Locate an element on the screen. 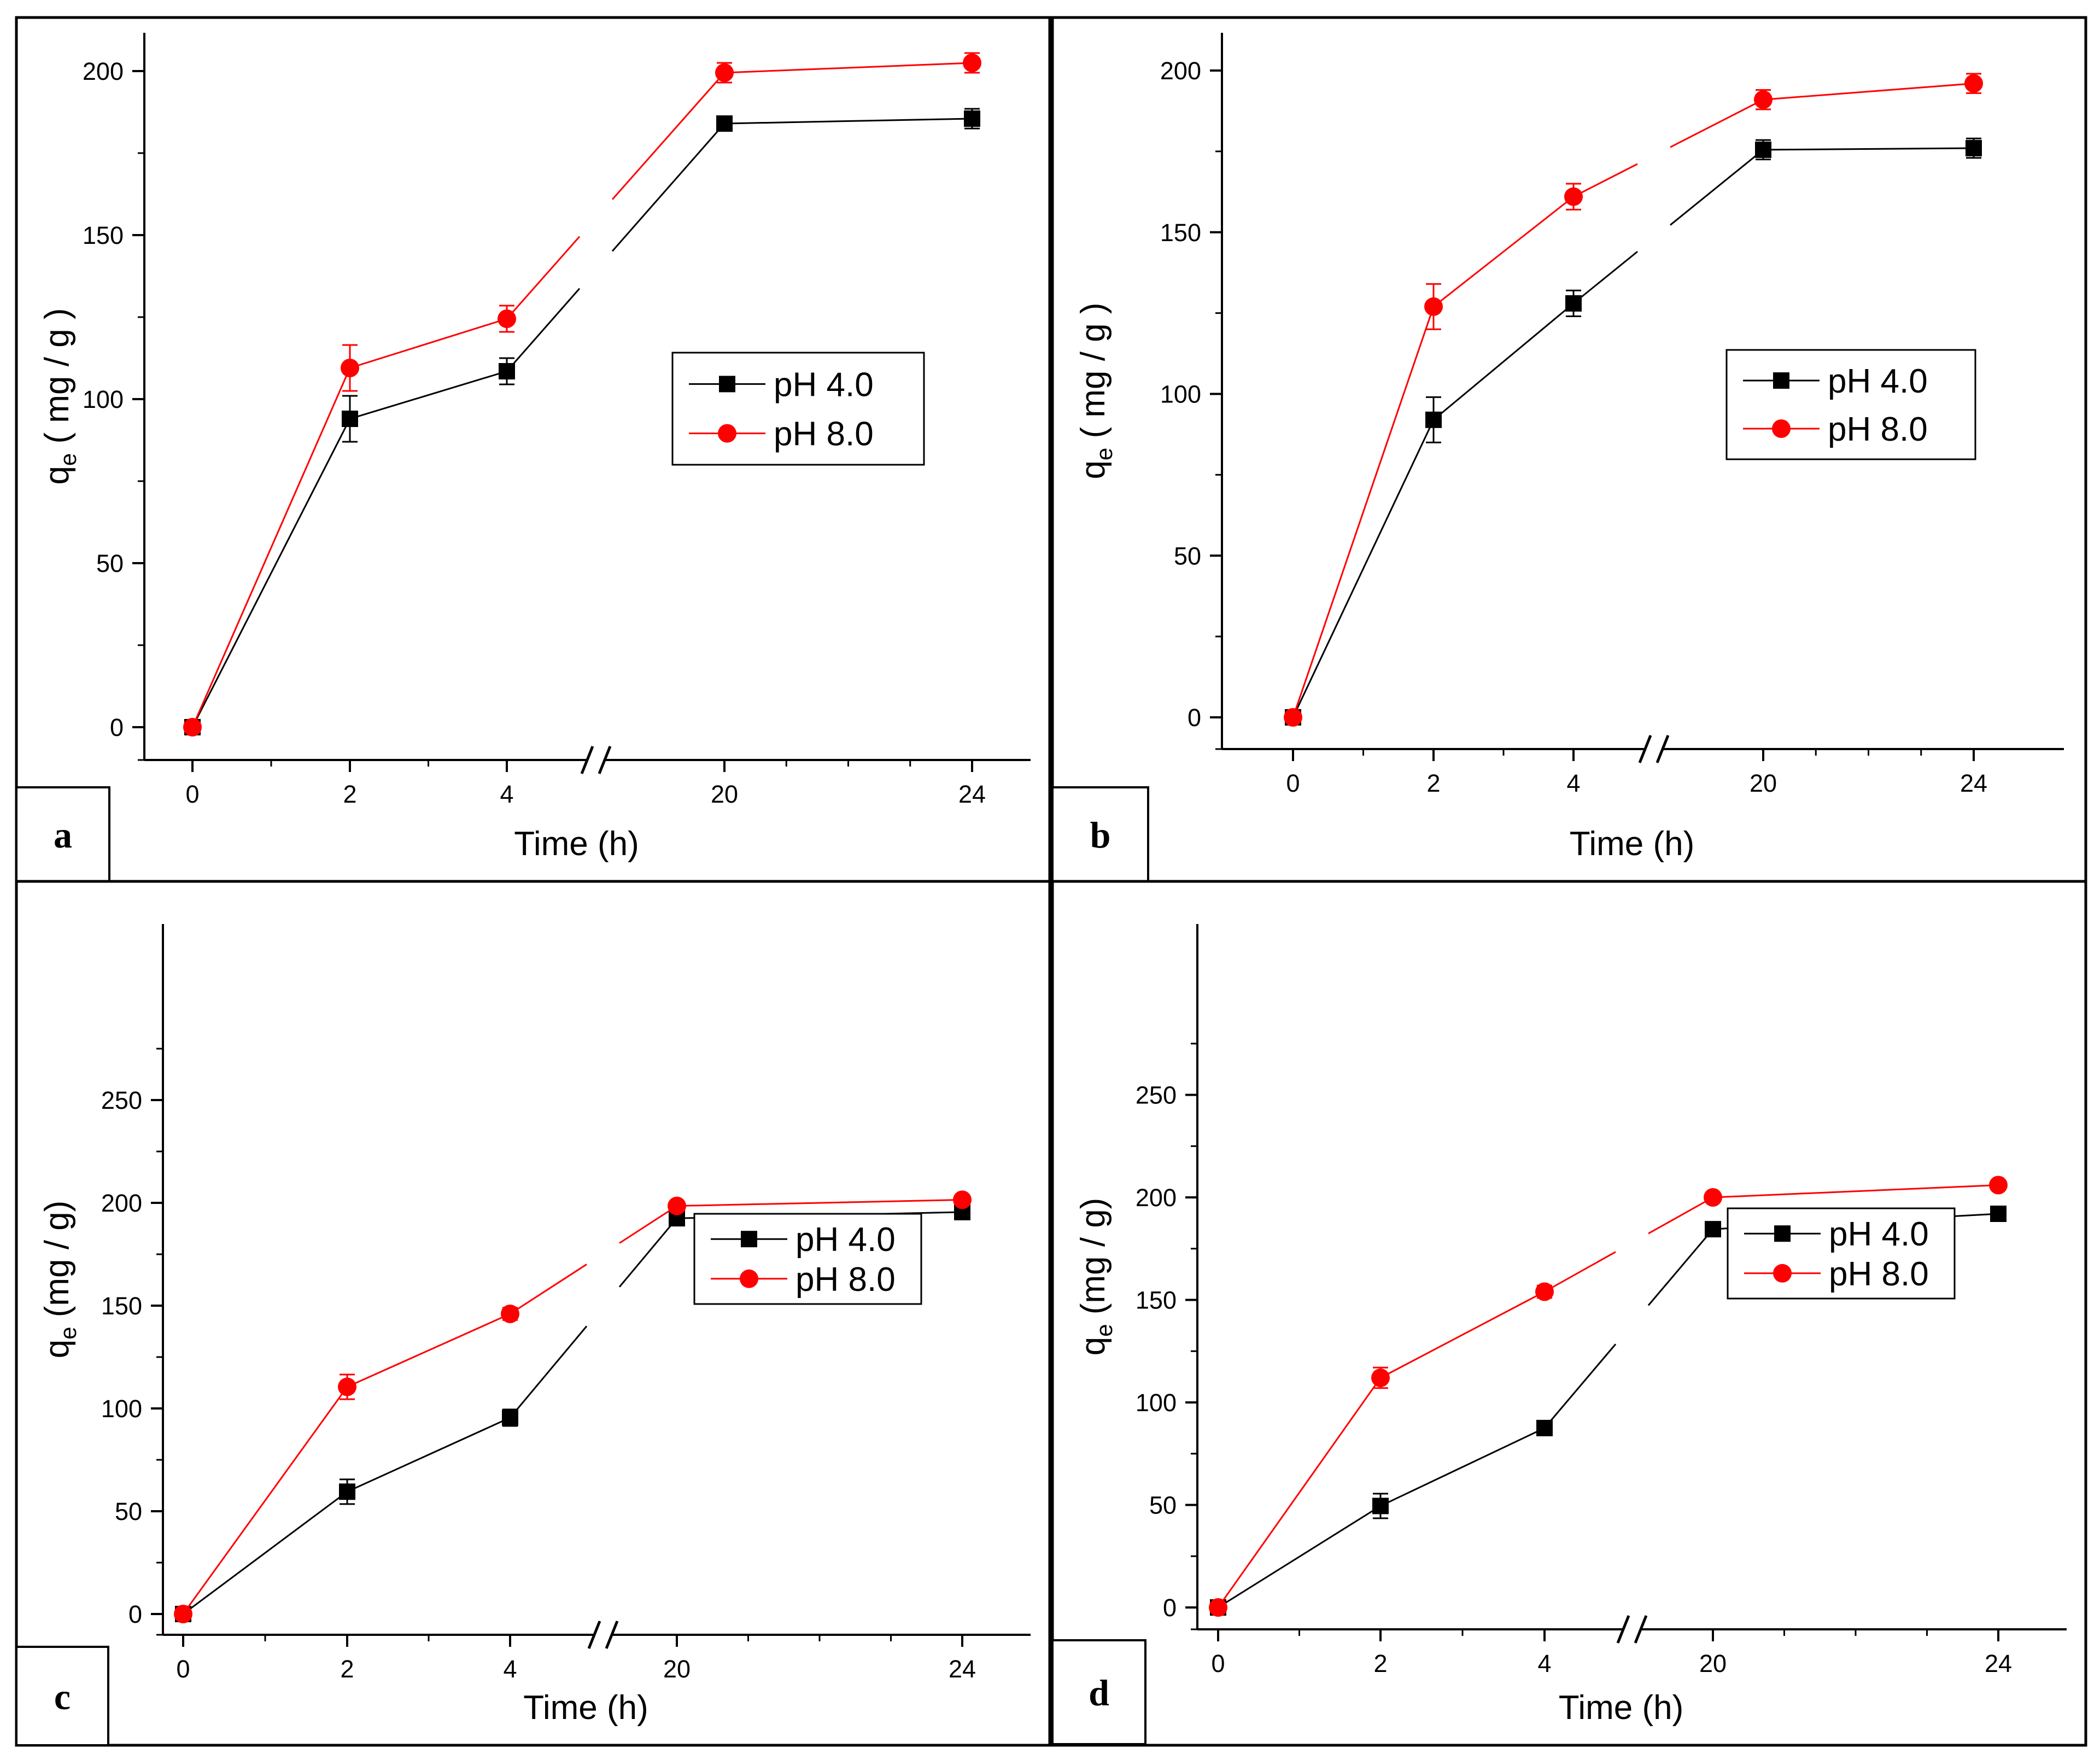 The height and width of the screenshot is (1760, 2100). panel-letter: b is located at coordinates (1100, 835).